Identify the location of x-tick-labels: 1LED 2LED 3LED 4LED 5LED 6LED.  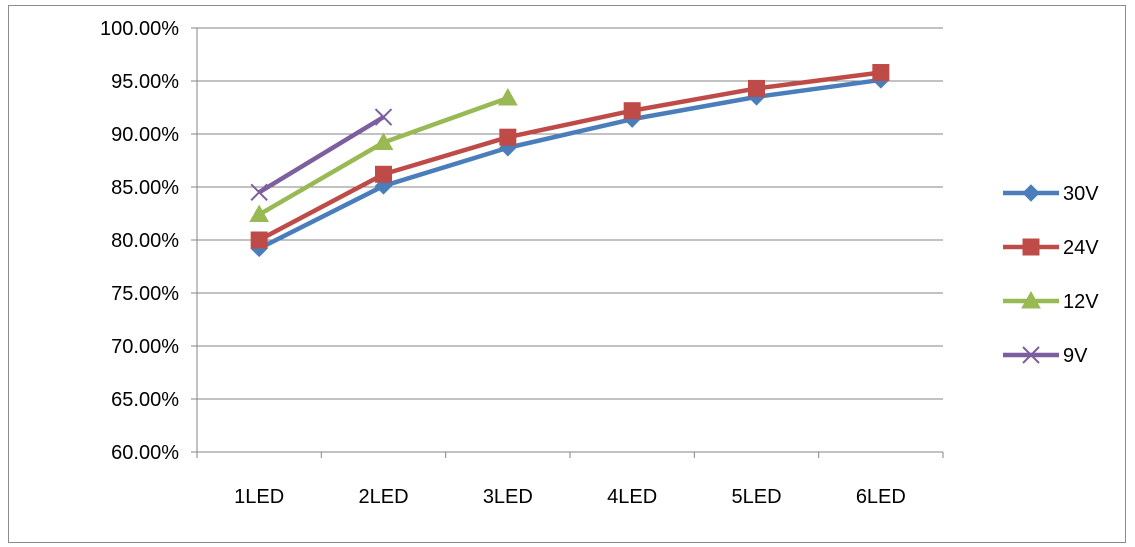
(570, 497).